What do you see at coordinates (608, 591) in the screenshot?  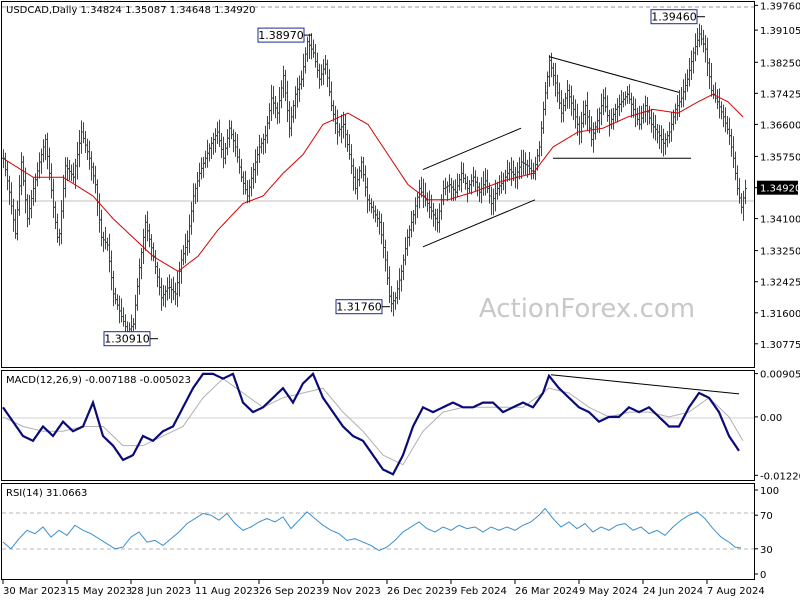 I see `x-tick-label: 9 May 2024` at bounding box center [608, 591].